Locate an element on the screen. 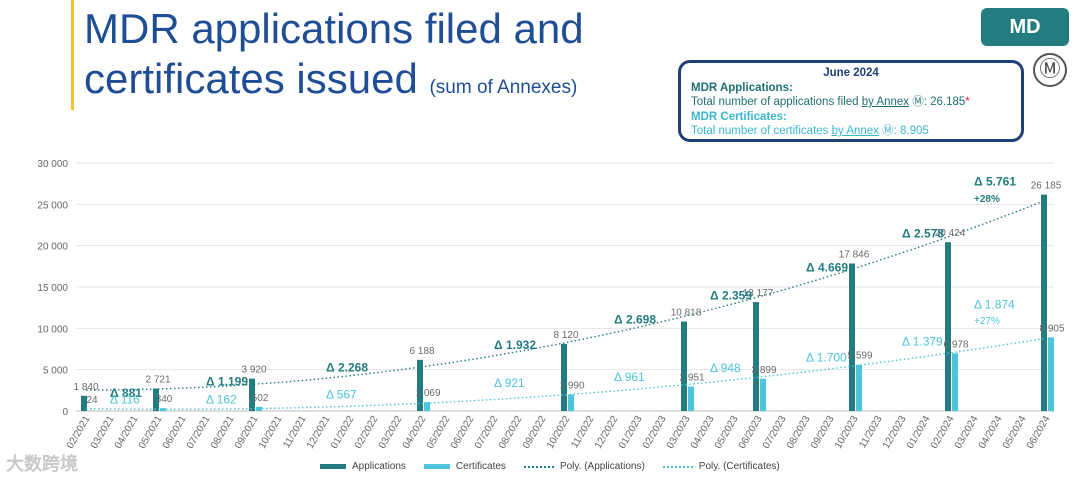  summary-title: June 2024 is located at coordinates (851, 73).